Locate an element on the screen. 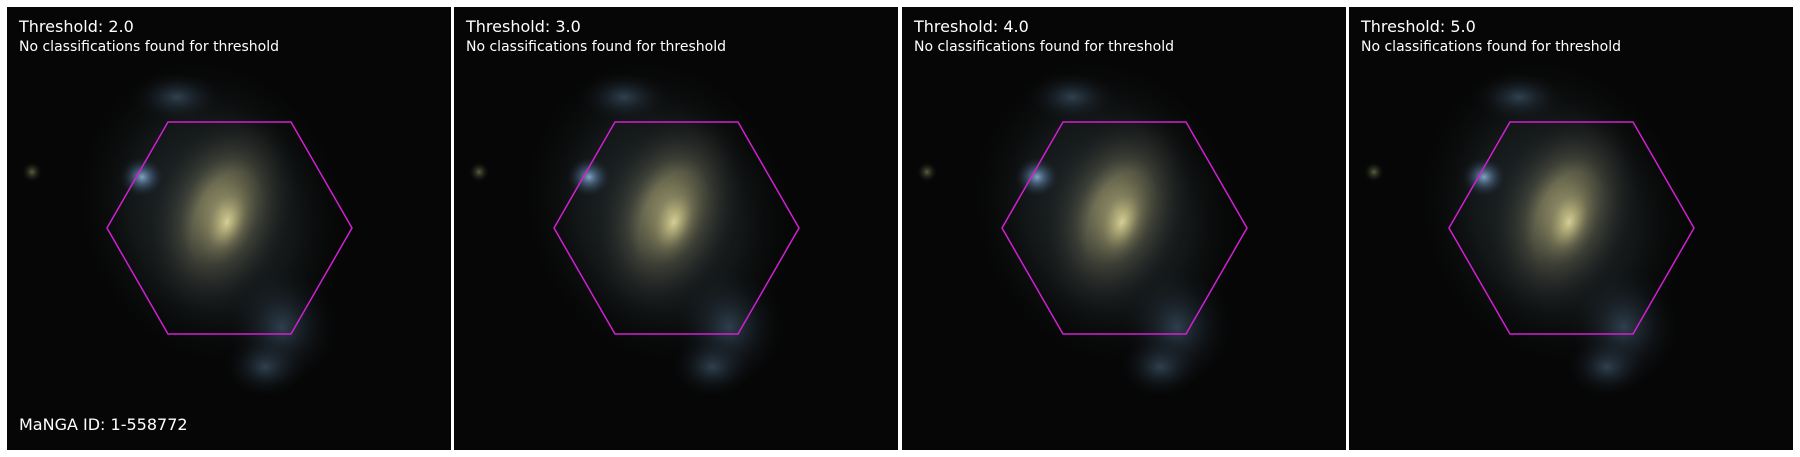 This screenshot has height=457, width=1800. panel-title: Threshold: 5.0 is located at coordinates (1418, 26).